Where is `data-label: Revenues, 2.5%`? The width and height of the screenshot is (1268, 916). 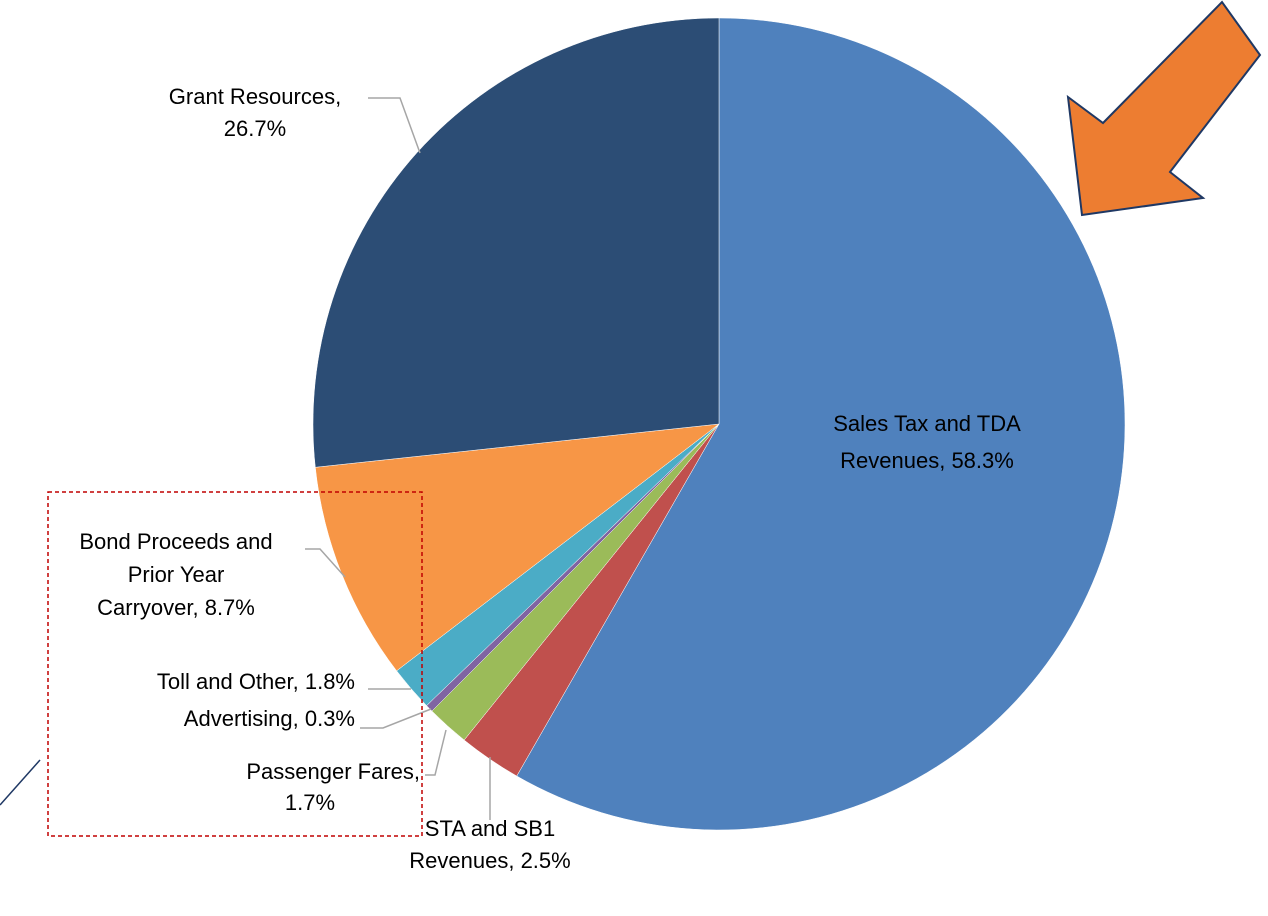 data-label: Revenues, 2.5% is located at coordinates (489, 860).